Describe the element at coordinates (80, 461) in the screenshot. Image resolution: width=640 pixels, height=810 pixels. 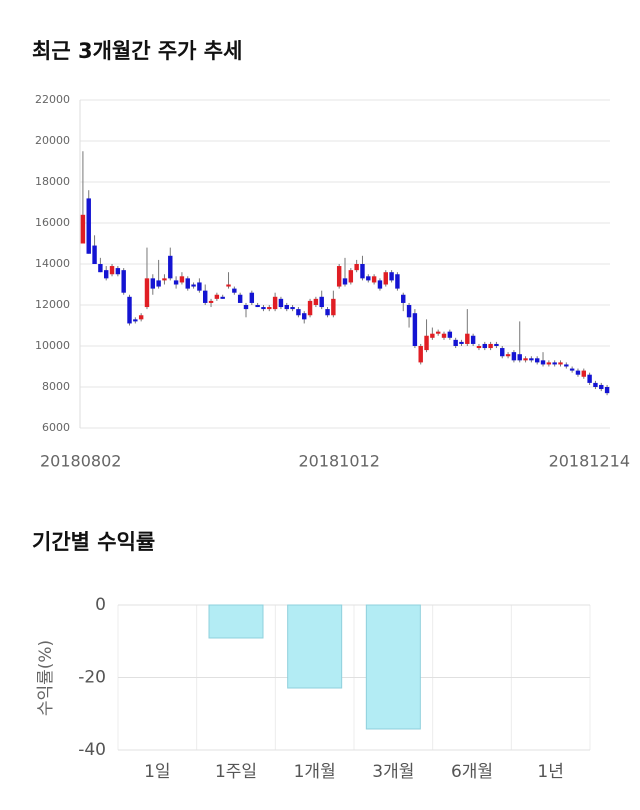
I see `x-tick-label: 20180802` at that location.